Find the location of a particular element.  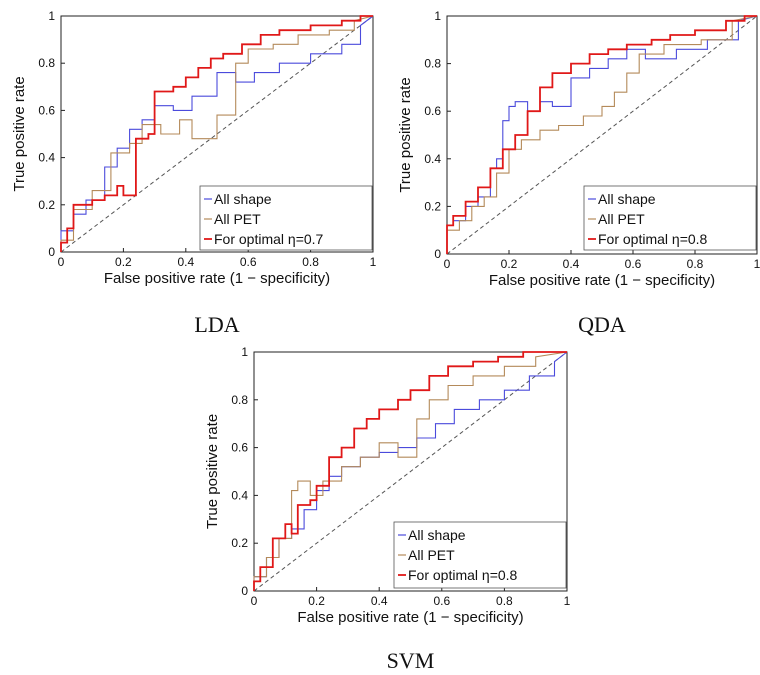

legend: All shape All PET For optimal η=0.7 is located at coordinates (286, 218).